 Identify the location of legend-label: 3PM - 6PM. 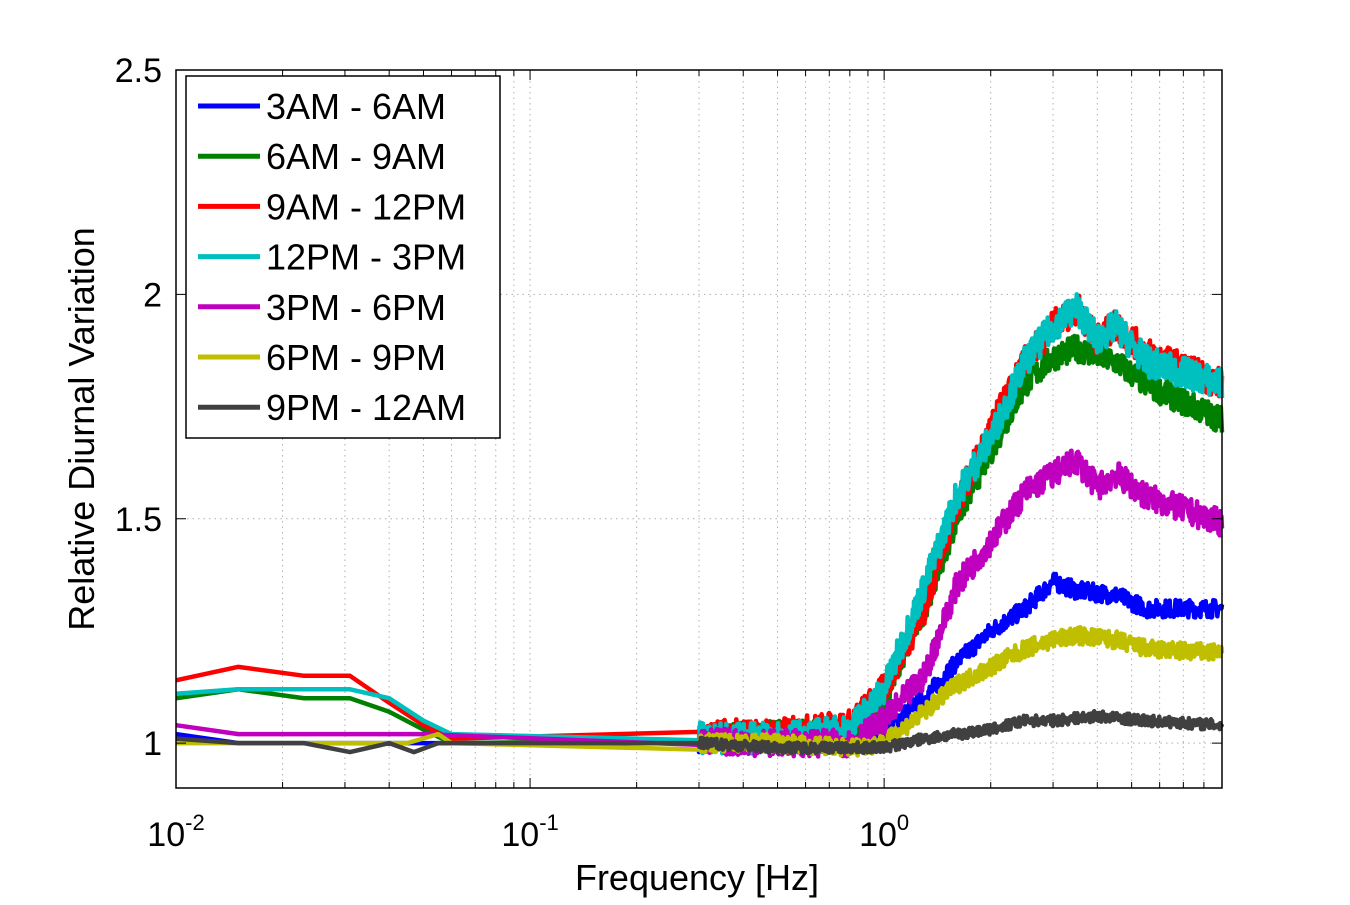
(356, 307).